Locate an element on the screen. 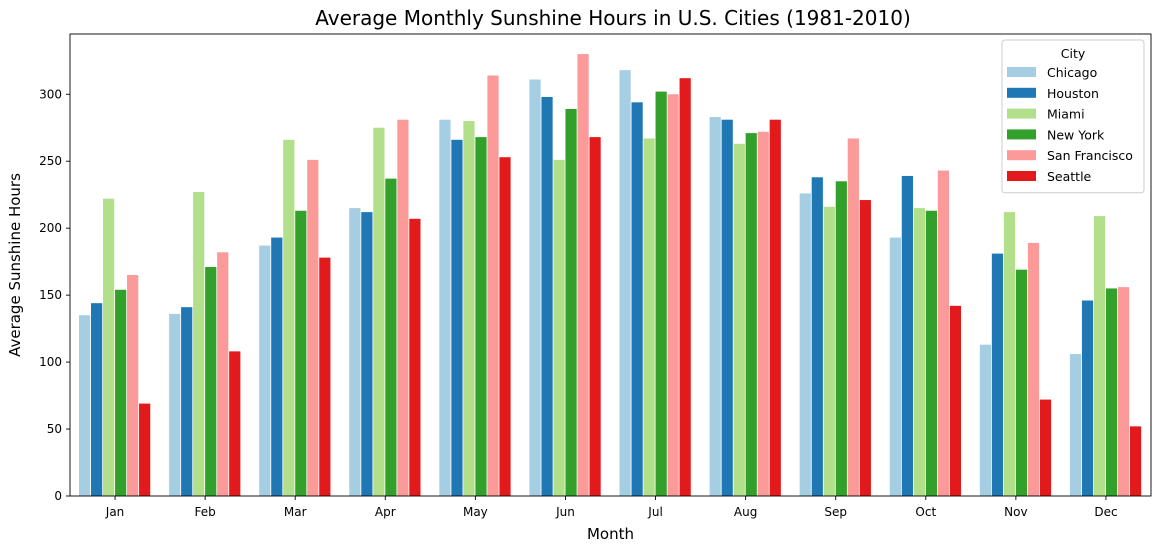 Image resolution: width=1164 pixels, height=553 pixels. legend-label-houston: Houston is located at coordinates (1073, 93).